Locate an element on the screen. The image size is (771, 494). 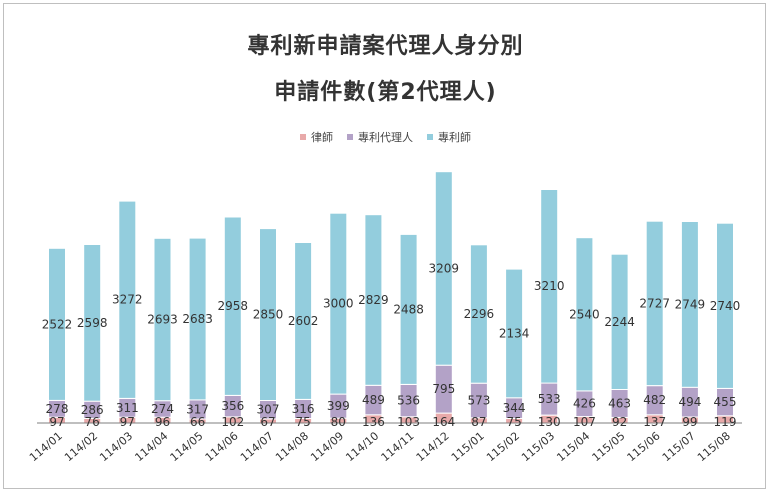
x-tick-label-115-01: 115/01 is located at coordinates (468, 446).